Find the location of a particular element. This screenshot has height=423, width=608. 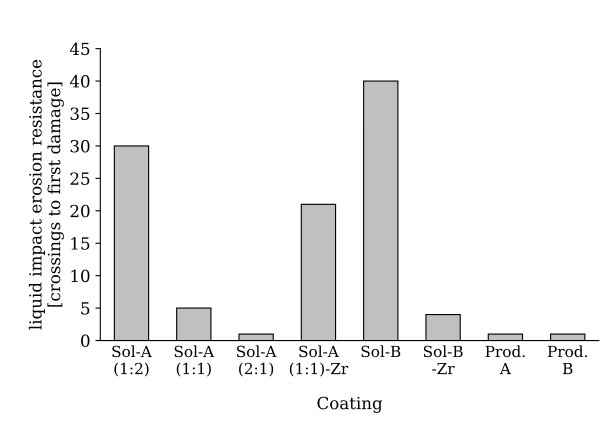

y-tick-label: 5 is located at coordinates (85, 308).